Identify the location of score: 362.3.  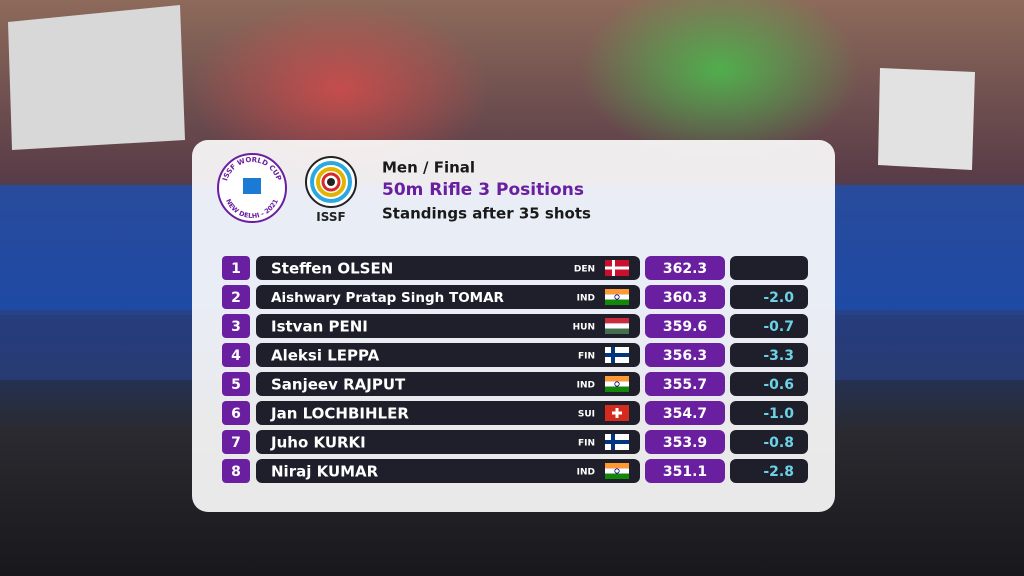
(685, 269).